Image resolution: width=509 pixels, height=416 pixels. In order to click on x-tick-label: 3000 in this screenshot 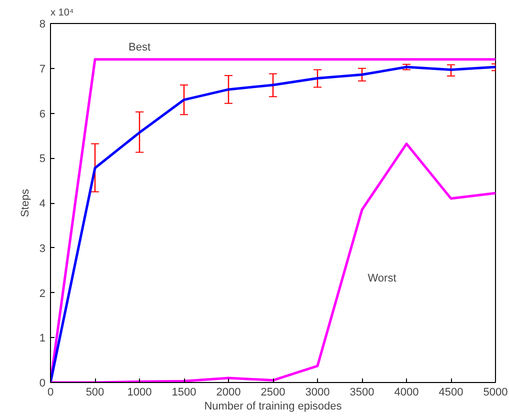, I will do `click(317, 392)`.